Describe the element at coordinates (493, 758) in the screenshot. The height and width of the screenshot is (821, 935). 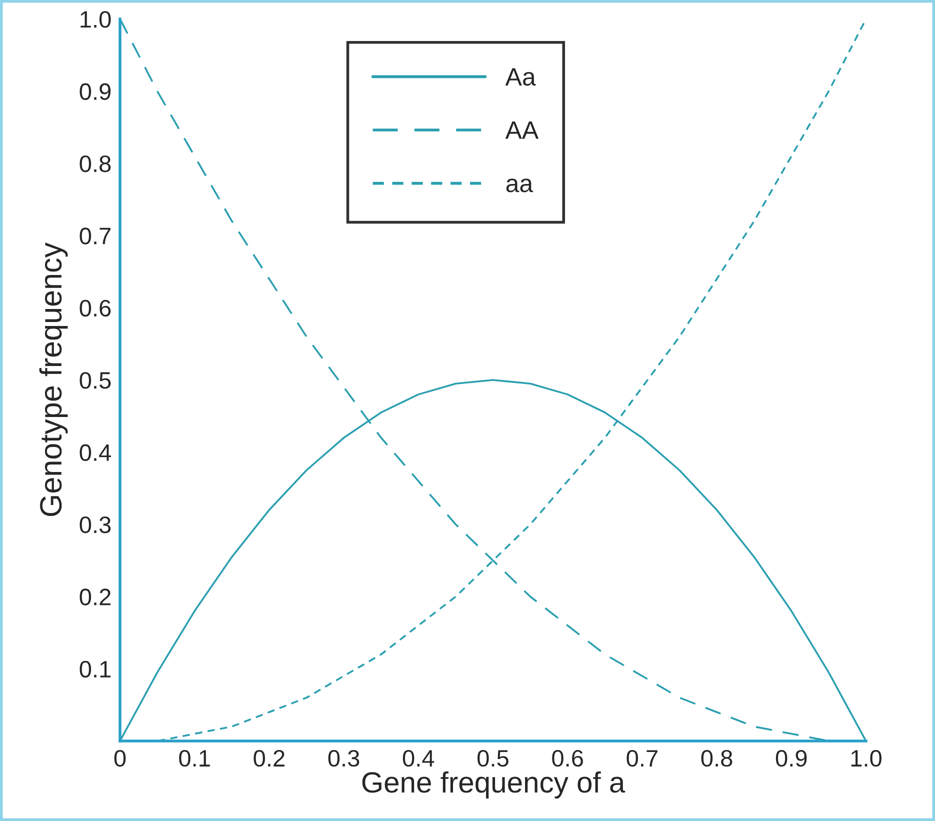
I see `x-tick-label: 0.5` at that location.